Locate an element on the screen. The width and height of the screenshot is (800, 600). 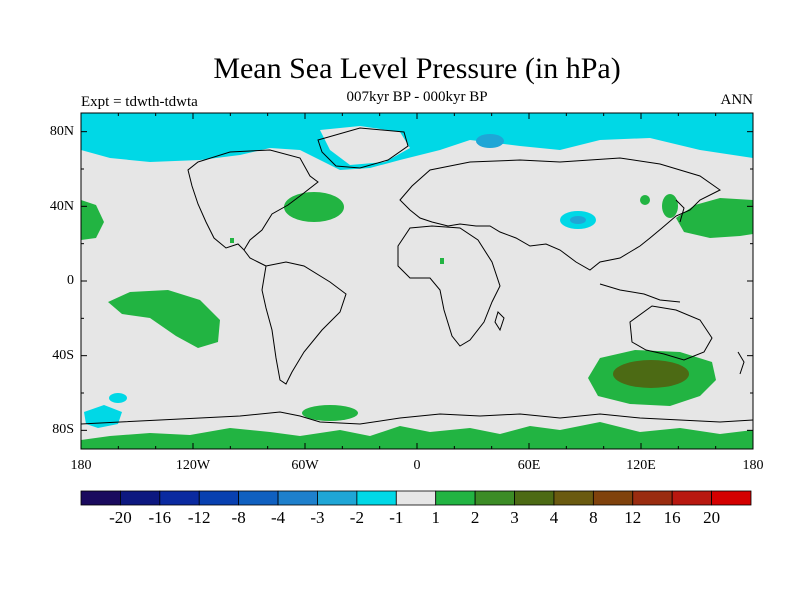
coast-greenland is located at coordinates (363, 148).